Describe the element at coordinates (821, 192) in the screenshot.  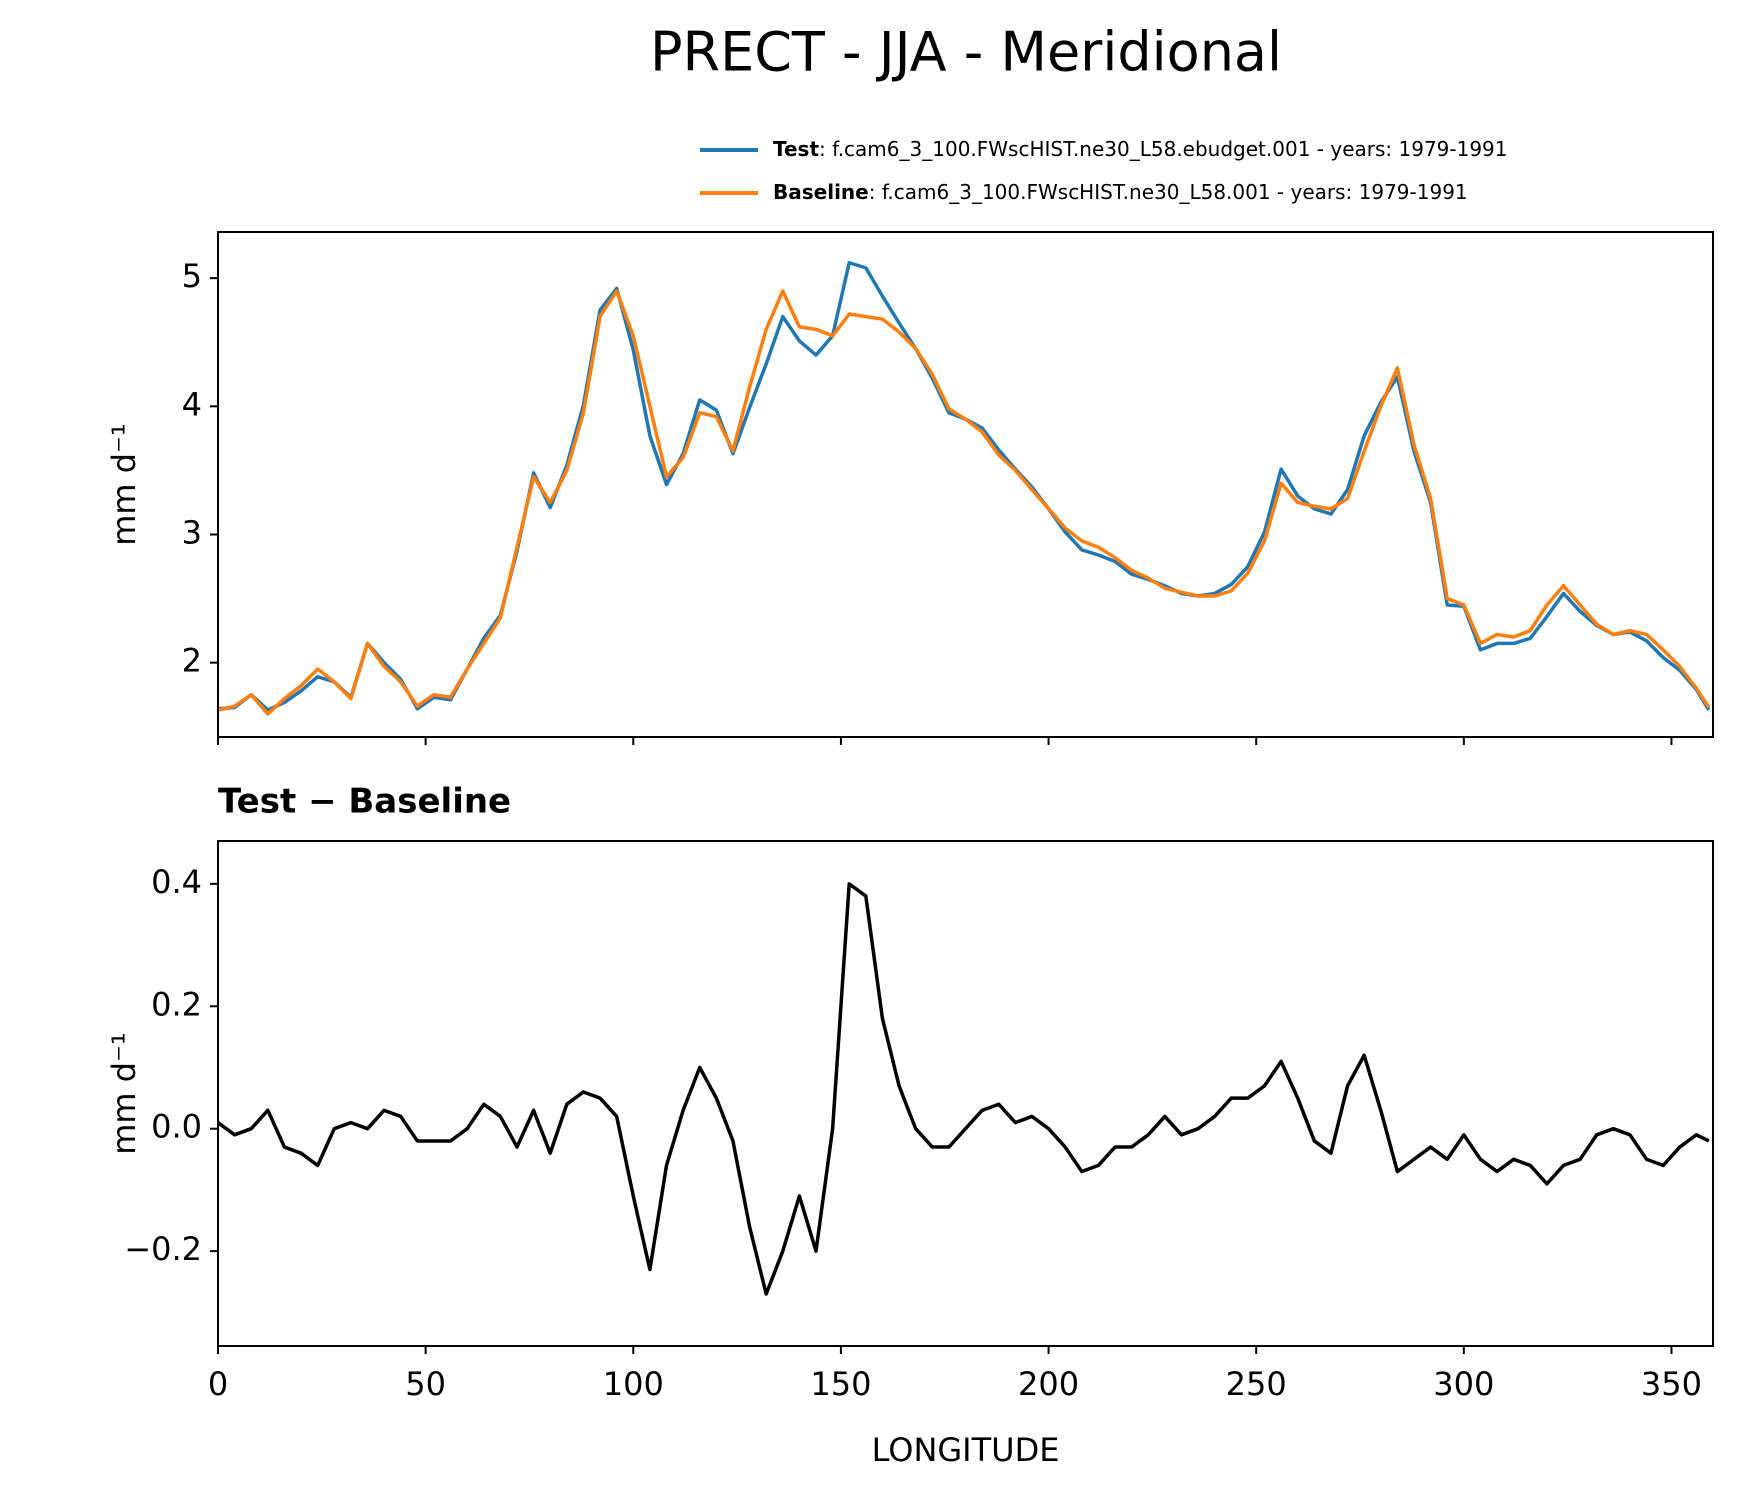
I see `legend-name: Baseline` at that location.